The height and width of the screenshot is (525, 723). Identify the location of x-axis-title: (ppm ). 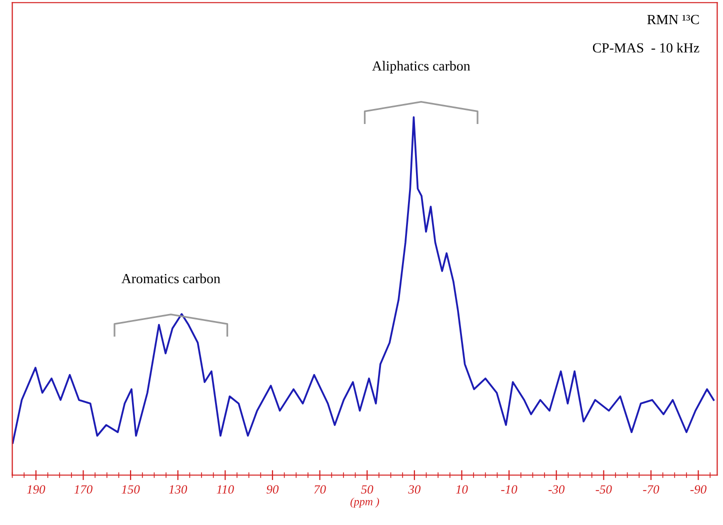
(365, 503).